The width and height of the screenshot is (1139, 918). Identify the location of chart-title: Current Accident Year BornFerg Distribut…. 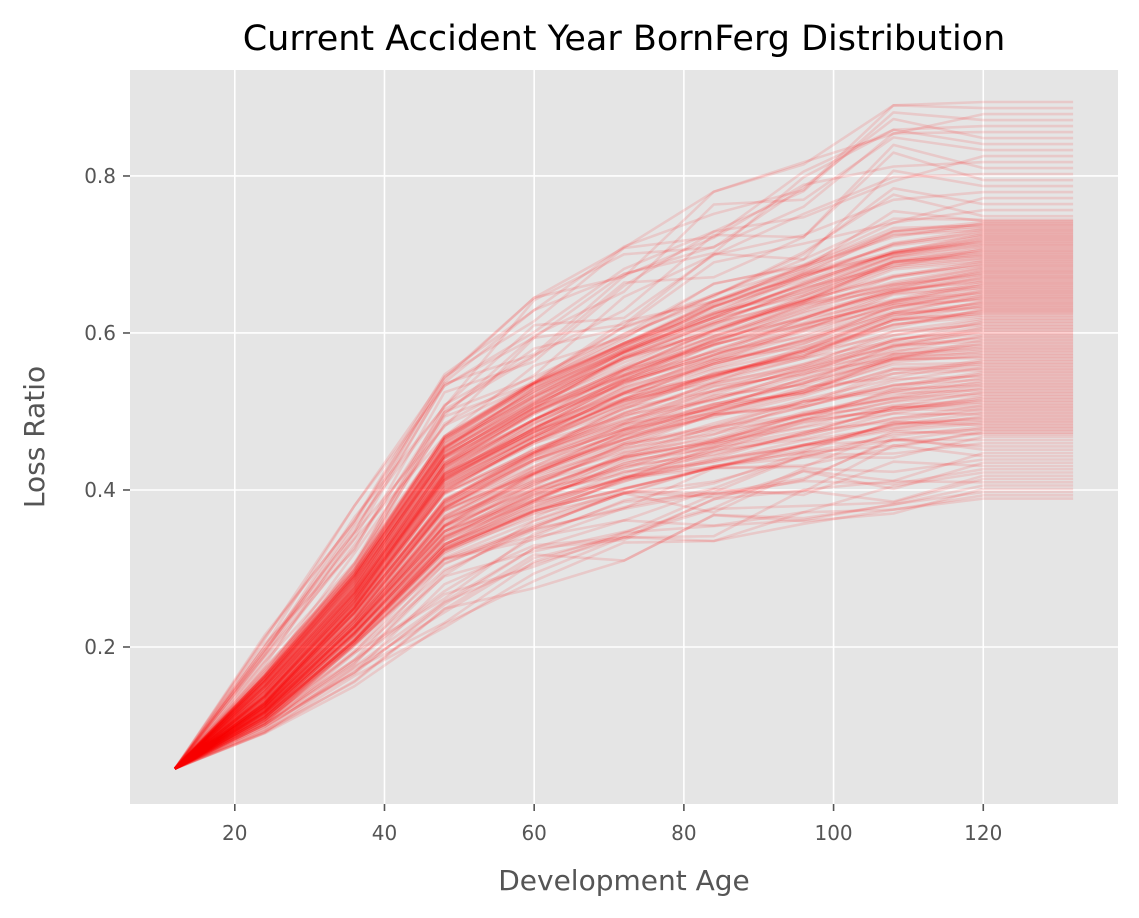
(624, 39).